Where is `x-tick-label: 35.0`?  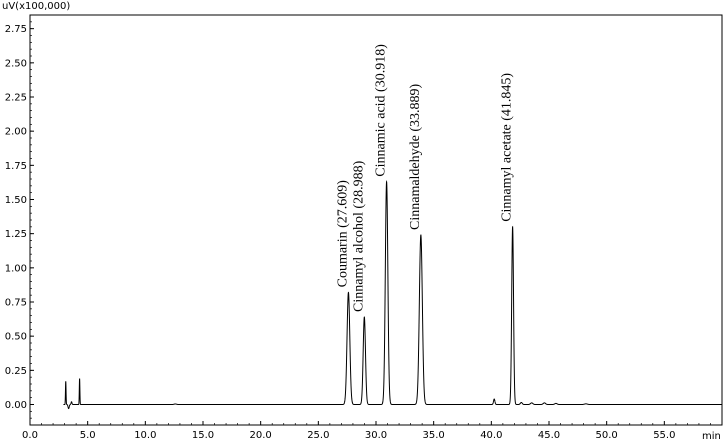 x-tick-label: 35.0 is located at coordinates (434, 435).